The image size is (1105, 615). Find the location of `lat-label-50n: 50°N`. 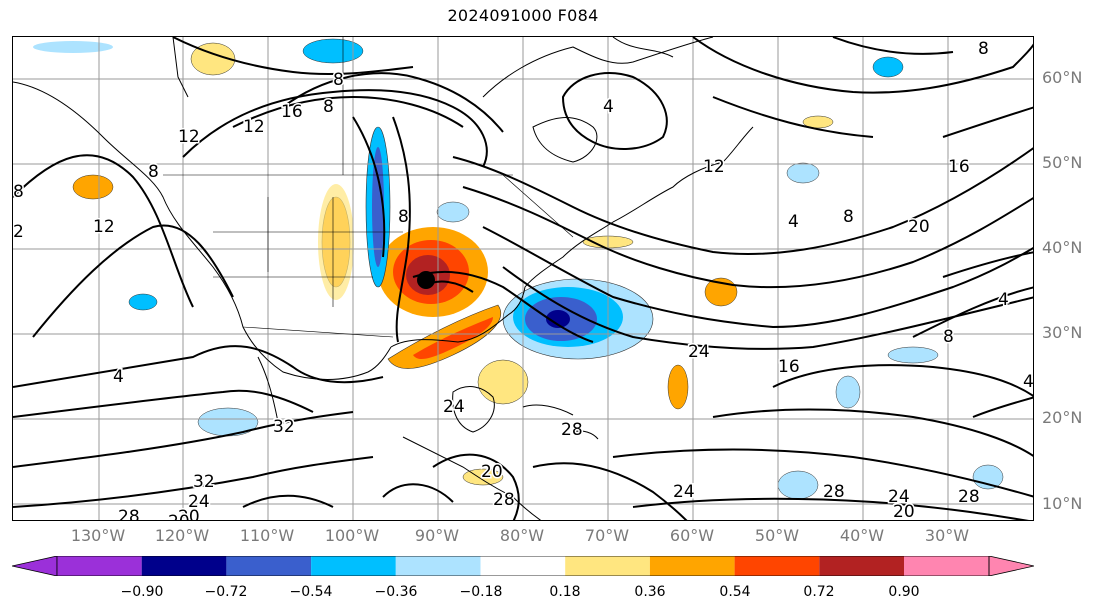

lat-label-50n: 50°N is located at coordinates (1062, 162).